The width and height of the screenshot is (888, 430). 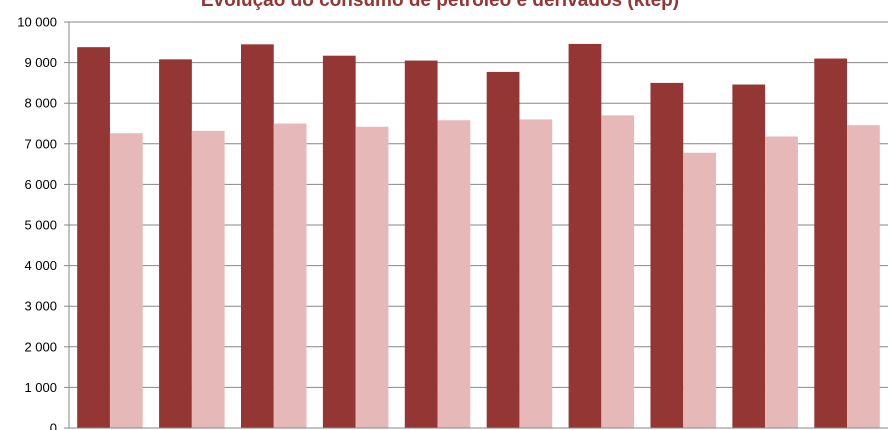 I want to click on y-tick-label: 1 000, so click(x=40, y=387).